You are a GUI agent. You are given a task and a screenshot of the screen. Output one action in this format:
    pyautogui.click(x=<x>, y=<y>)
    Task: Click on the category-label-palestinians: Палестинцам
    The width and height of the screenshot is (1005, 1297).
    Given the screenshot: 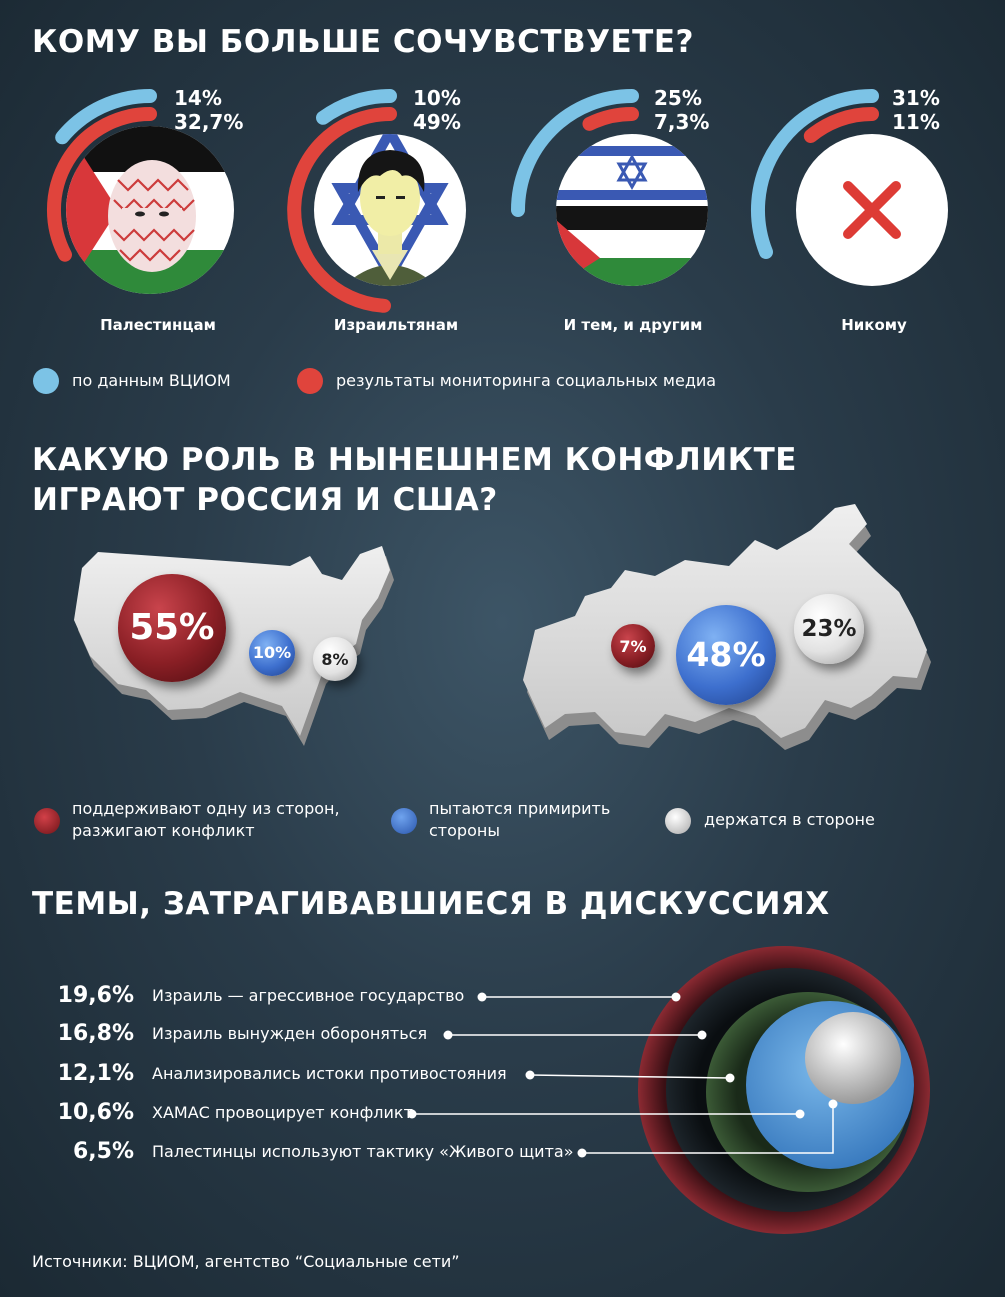 What is the action you would take?
    pyautogui.click(x=158, y=325)
    